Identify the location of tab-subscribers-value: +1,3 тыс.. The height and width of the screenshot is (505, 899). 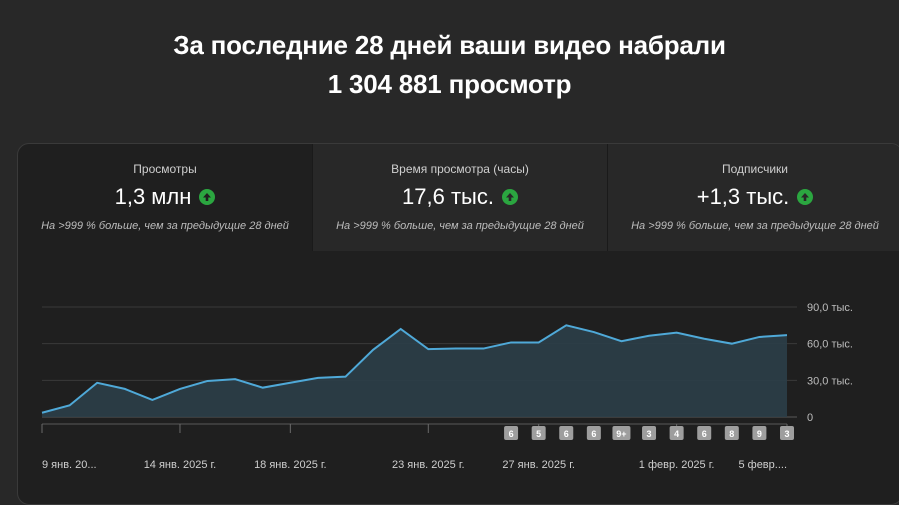
(743, 196).